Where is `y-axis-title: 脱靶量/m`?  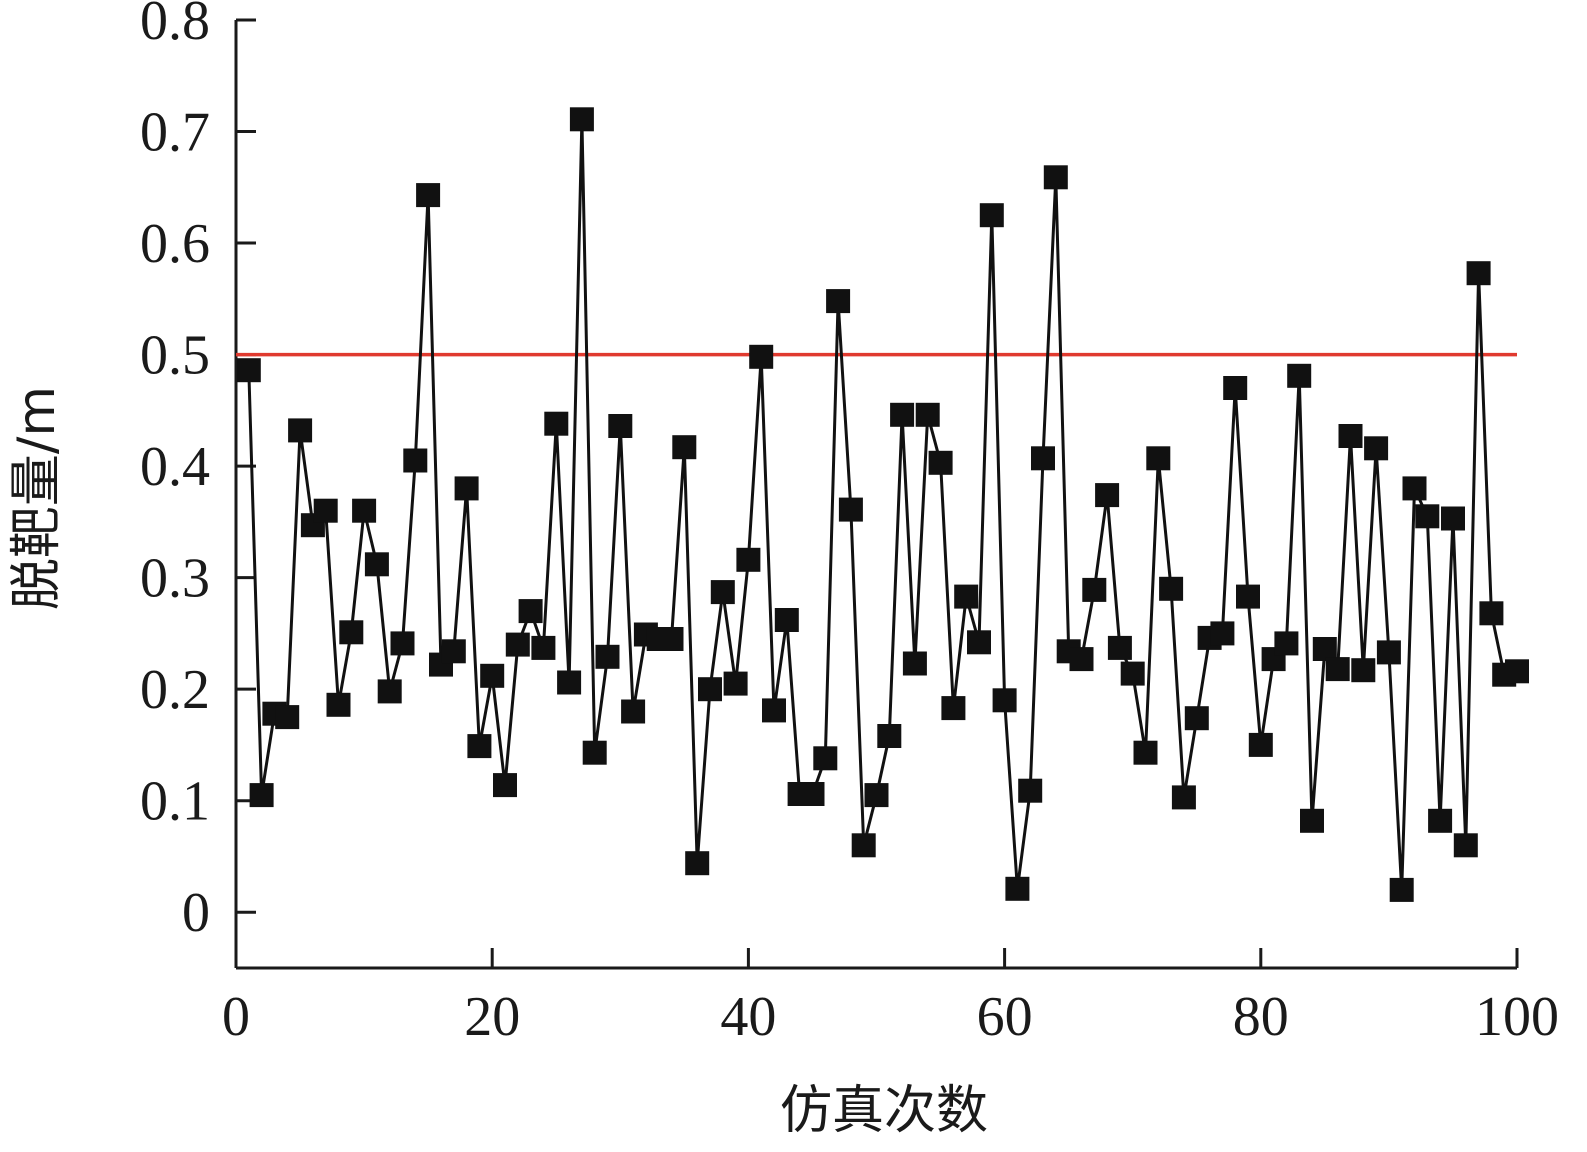 y-axis-title: 脱靶量/m is located at coordinates (37, 498).